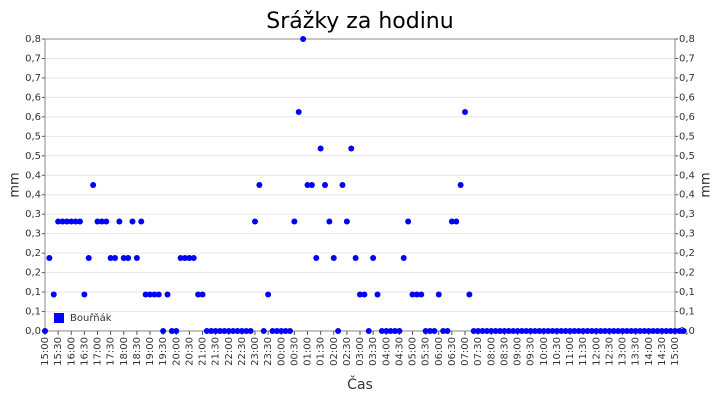 The height and width of the screenshot is (404, 720). What do you see at coordinates (124, 351) in the screenshot?
I see `x-tick-label: 18:00` at bounding box center [124, 351].